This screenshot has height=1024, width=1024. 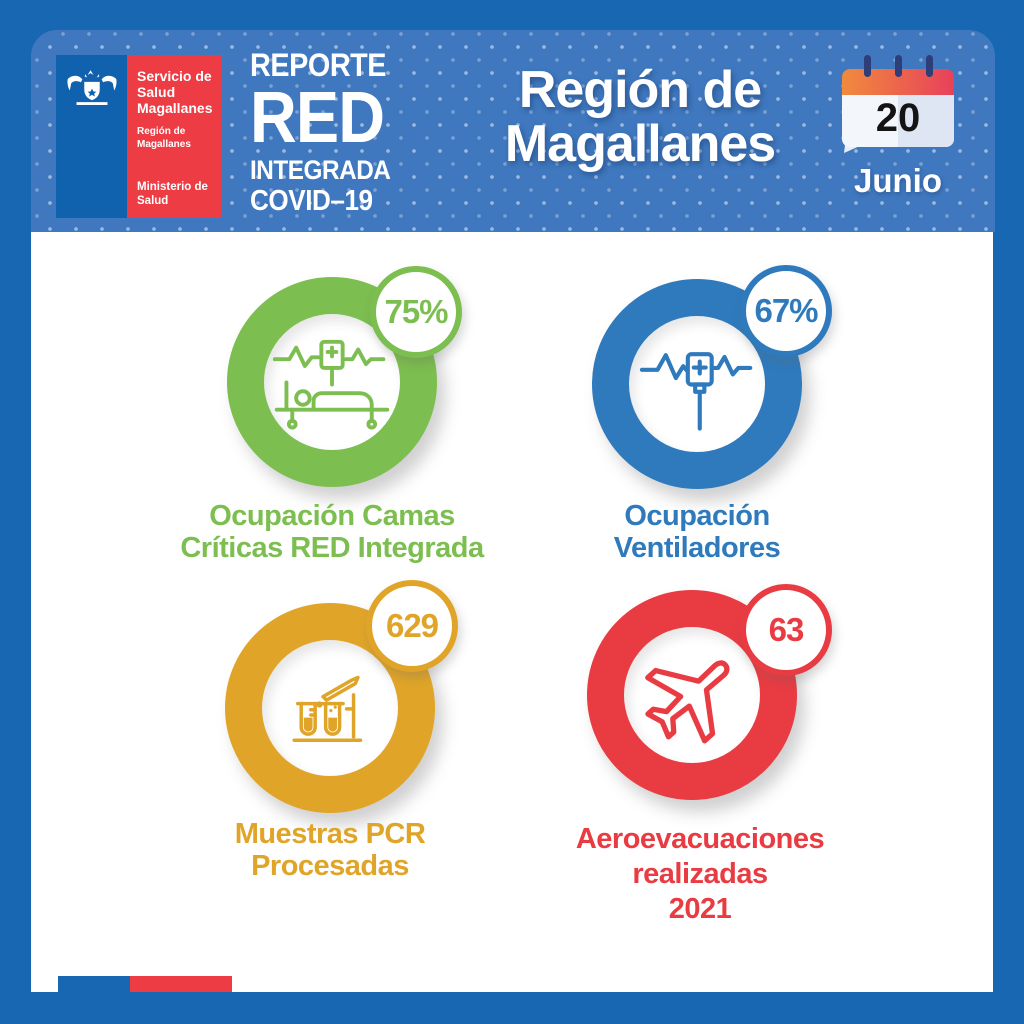 What do you see at coordinates (332, 532) in the screenshot?
I see `stat-label: Ocupación Camas Críticas RED Integrada` at bounding box center [332, 532].